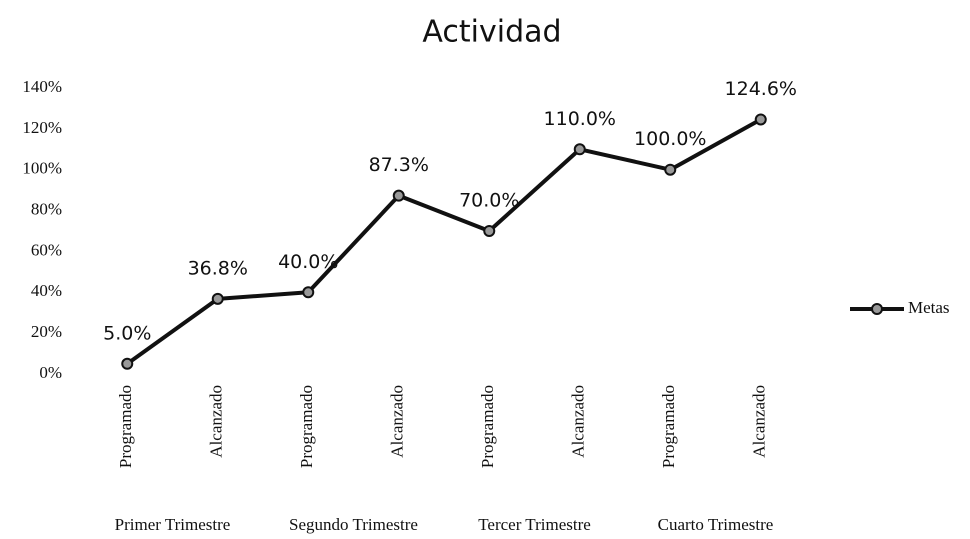 This screenshot has width=970, height=539. What do you see at coordinates (46, 290) in the screenshot?
I see `y-tick-label: 40%` at bounding box center [46, 290].